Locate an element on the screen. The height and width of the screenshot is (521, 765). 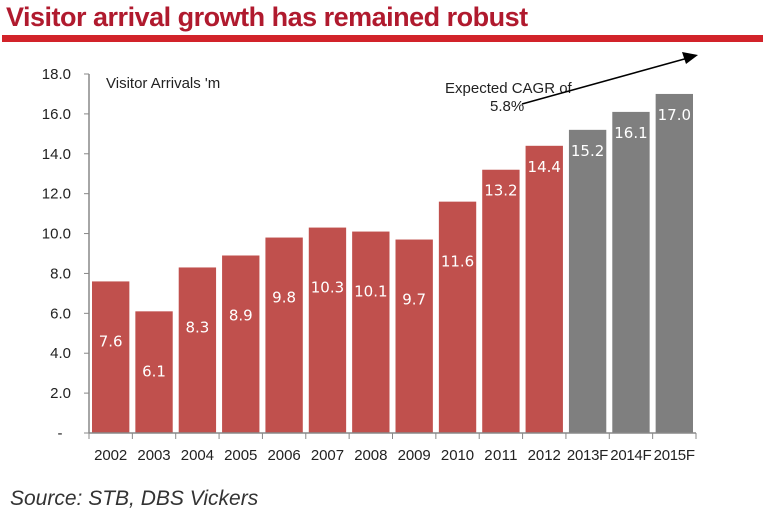
x-tick-label: 2005 is located at coordinates (240, 455).